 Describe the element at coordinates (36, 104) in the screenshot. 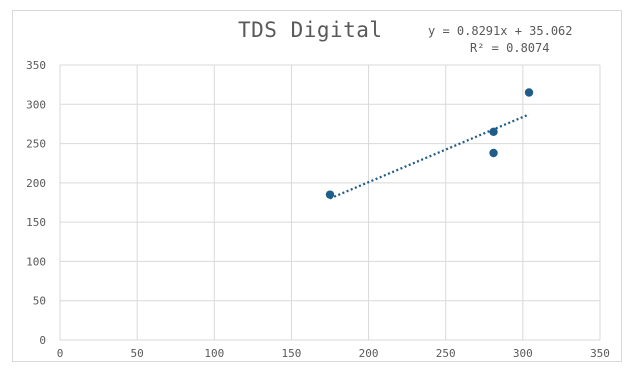

I see `y-tick-label: 300` at that location.